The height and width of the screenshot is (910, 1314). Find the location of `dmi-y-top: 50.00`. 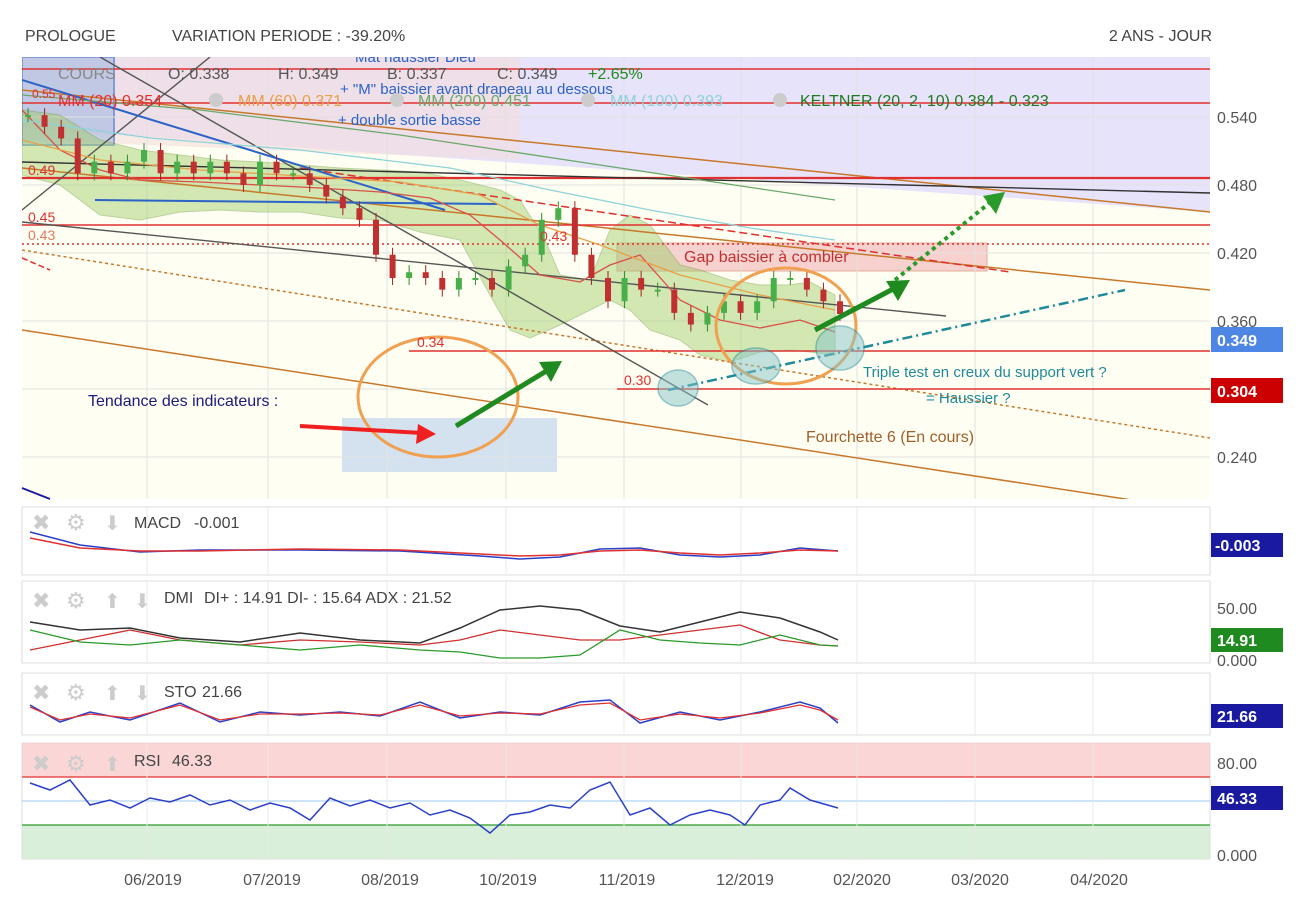

dmi-y-top: 50.00 is located at coordinates (1237, 609).